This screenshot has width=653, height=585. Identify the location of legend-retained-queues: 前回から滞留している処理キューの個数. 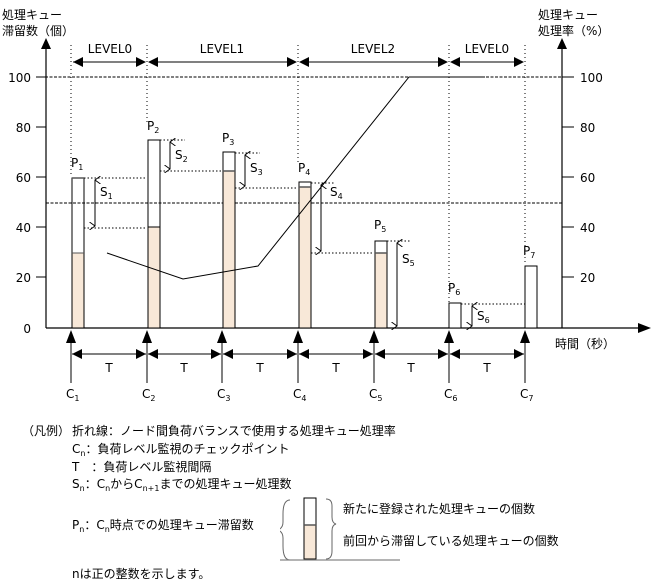
(451, 541).